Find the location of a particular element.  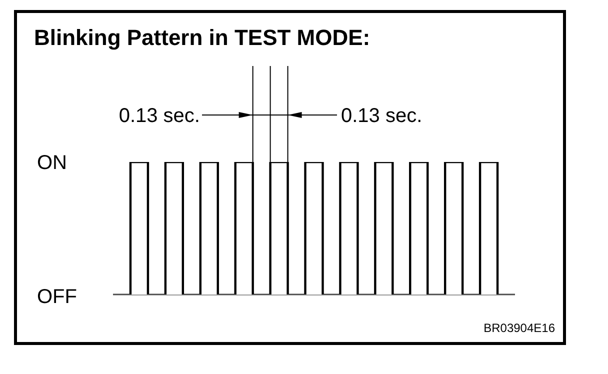

text: BR03904E16 is located at coordinates (520, 328).